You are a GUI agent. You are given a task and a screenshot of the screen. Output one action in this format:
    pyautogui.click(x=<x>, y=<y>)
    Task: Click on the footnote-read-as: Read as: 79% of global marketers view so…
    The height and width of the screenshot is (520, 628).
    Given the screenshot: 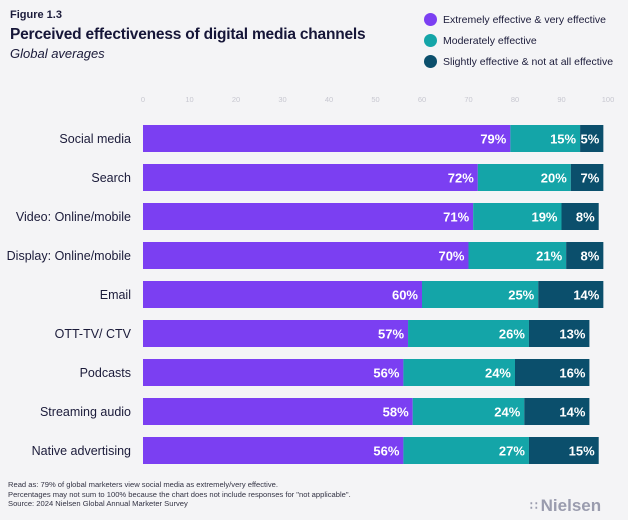 What is the action you would take?
    pyautogui.click(x=143, y=484)
    